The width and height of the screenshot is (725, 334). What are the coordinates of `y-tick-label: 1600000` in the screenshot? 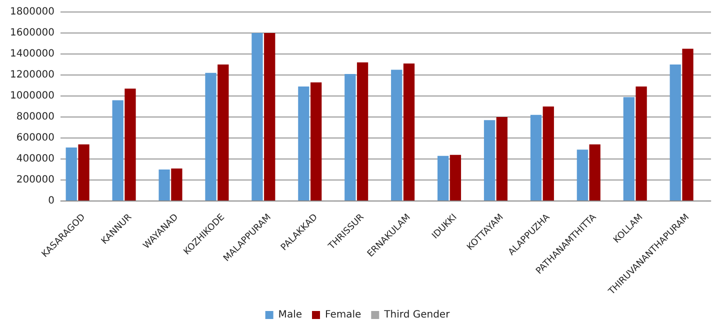 It's located at (32, 33).